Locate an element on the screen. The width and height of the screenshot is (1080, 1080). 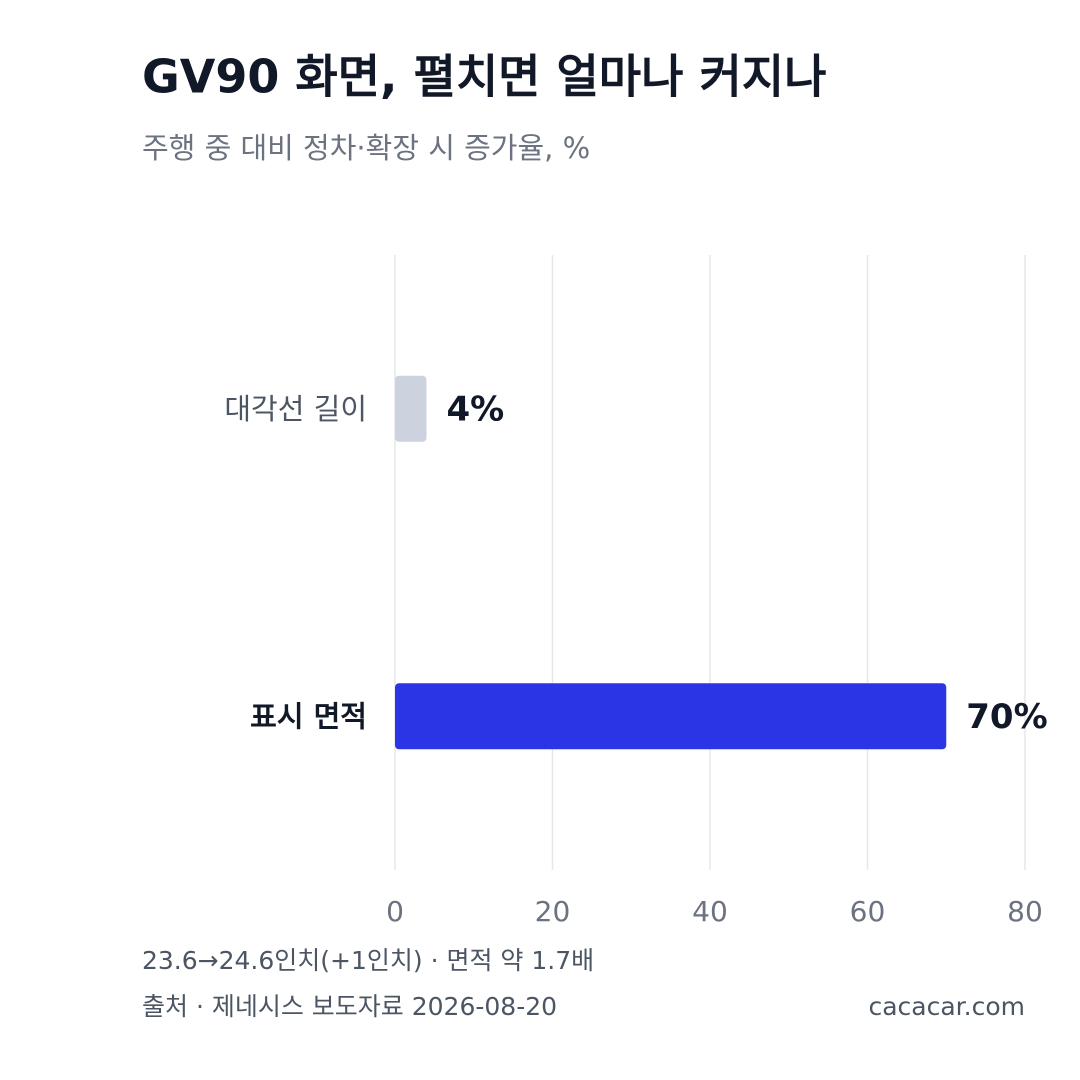
x-tick-label: 60 is located at coordinates (868, 911).